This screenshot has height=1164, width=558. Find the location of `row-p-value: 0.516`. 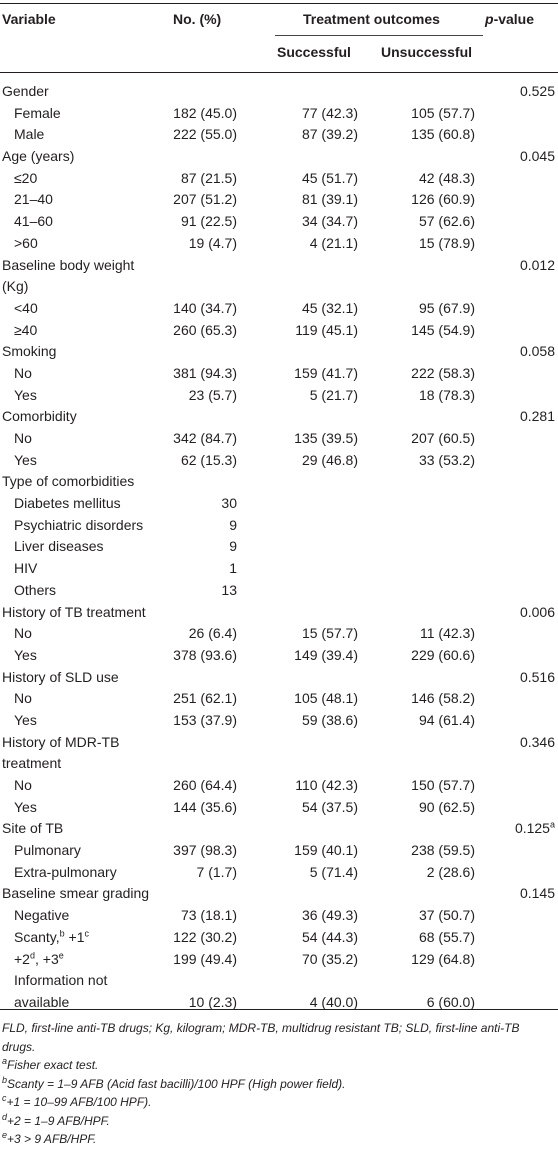

row-p-value: 0.516 is located at coordinates (537, 676).